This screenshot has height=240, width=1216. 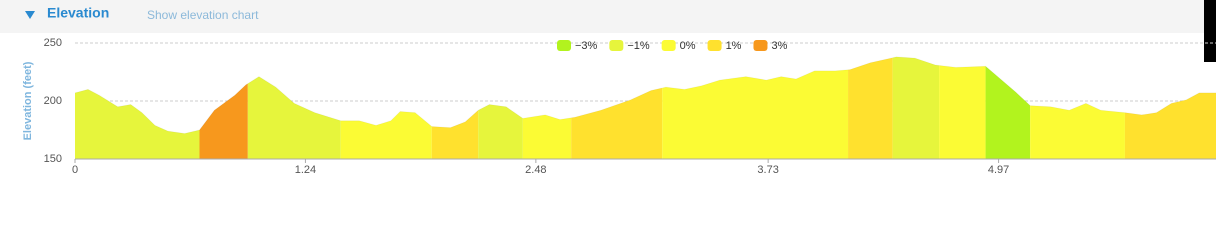 I want to click on collapse-icon, so click(x=30, y=15).